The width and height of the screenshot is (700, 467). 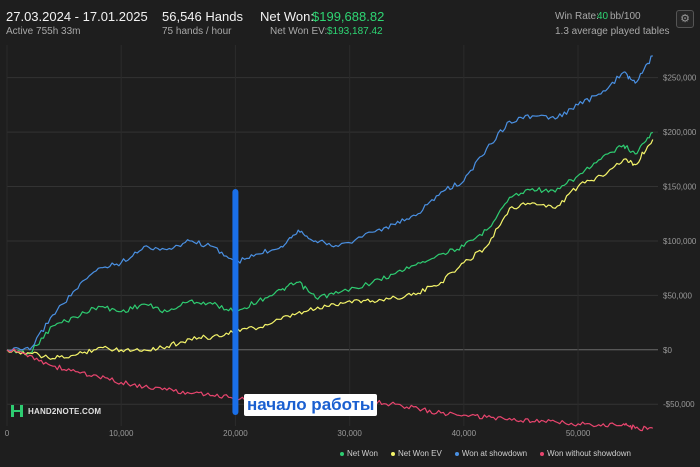 I want to click on x-tick-label: 40,000, so click(x=464, y=433).